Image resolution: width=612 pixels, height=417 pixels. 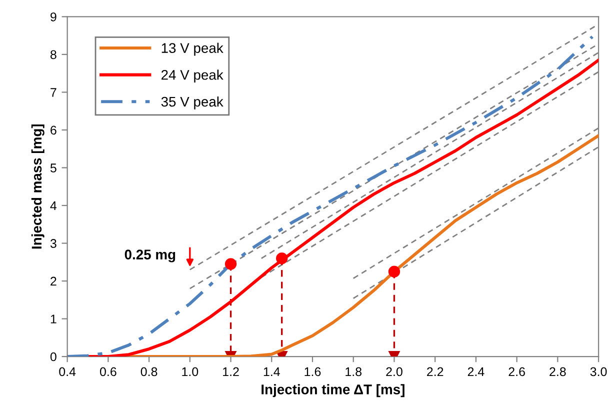 I want to click on legend-label: 35 V peak, so click(x=192, y=103).